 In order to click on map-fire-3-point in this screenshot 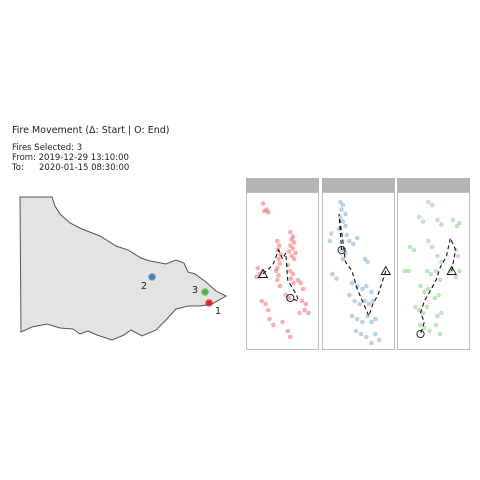, I will do `click(206, 291)`.